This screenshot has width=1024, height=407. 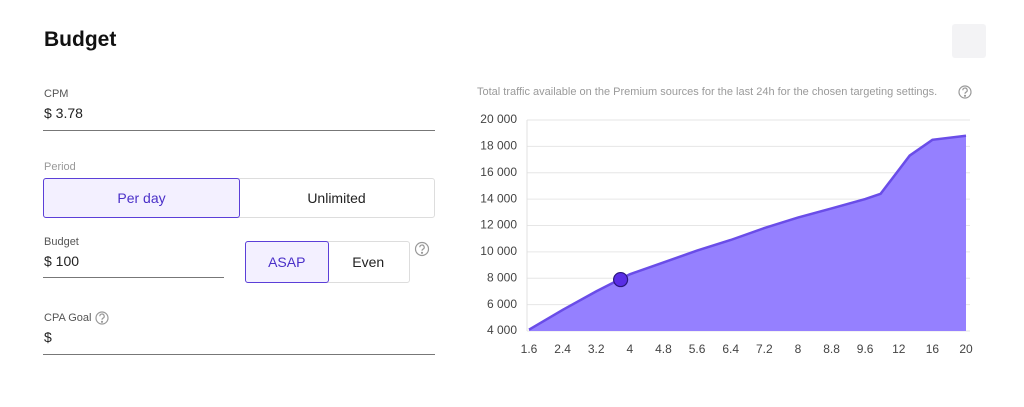 I want to click on x-tick-label: 4.8, so click(x=663, y=349).